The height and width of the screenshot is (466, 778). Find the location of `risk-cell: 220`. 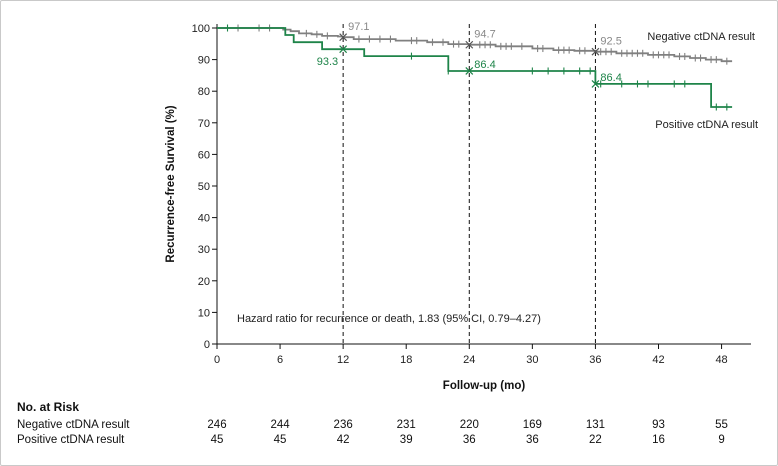

risk-cell: 220 is located at coordinates (469, 425).